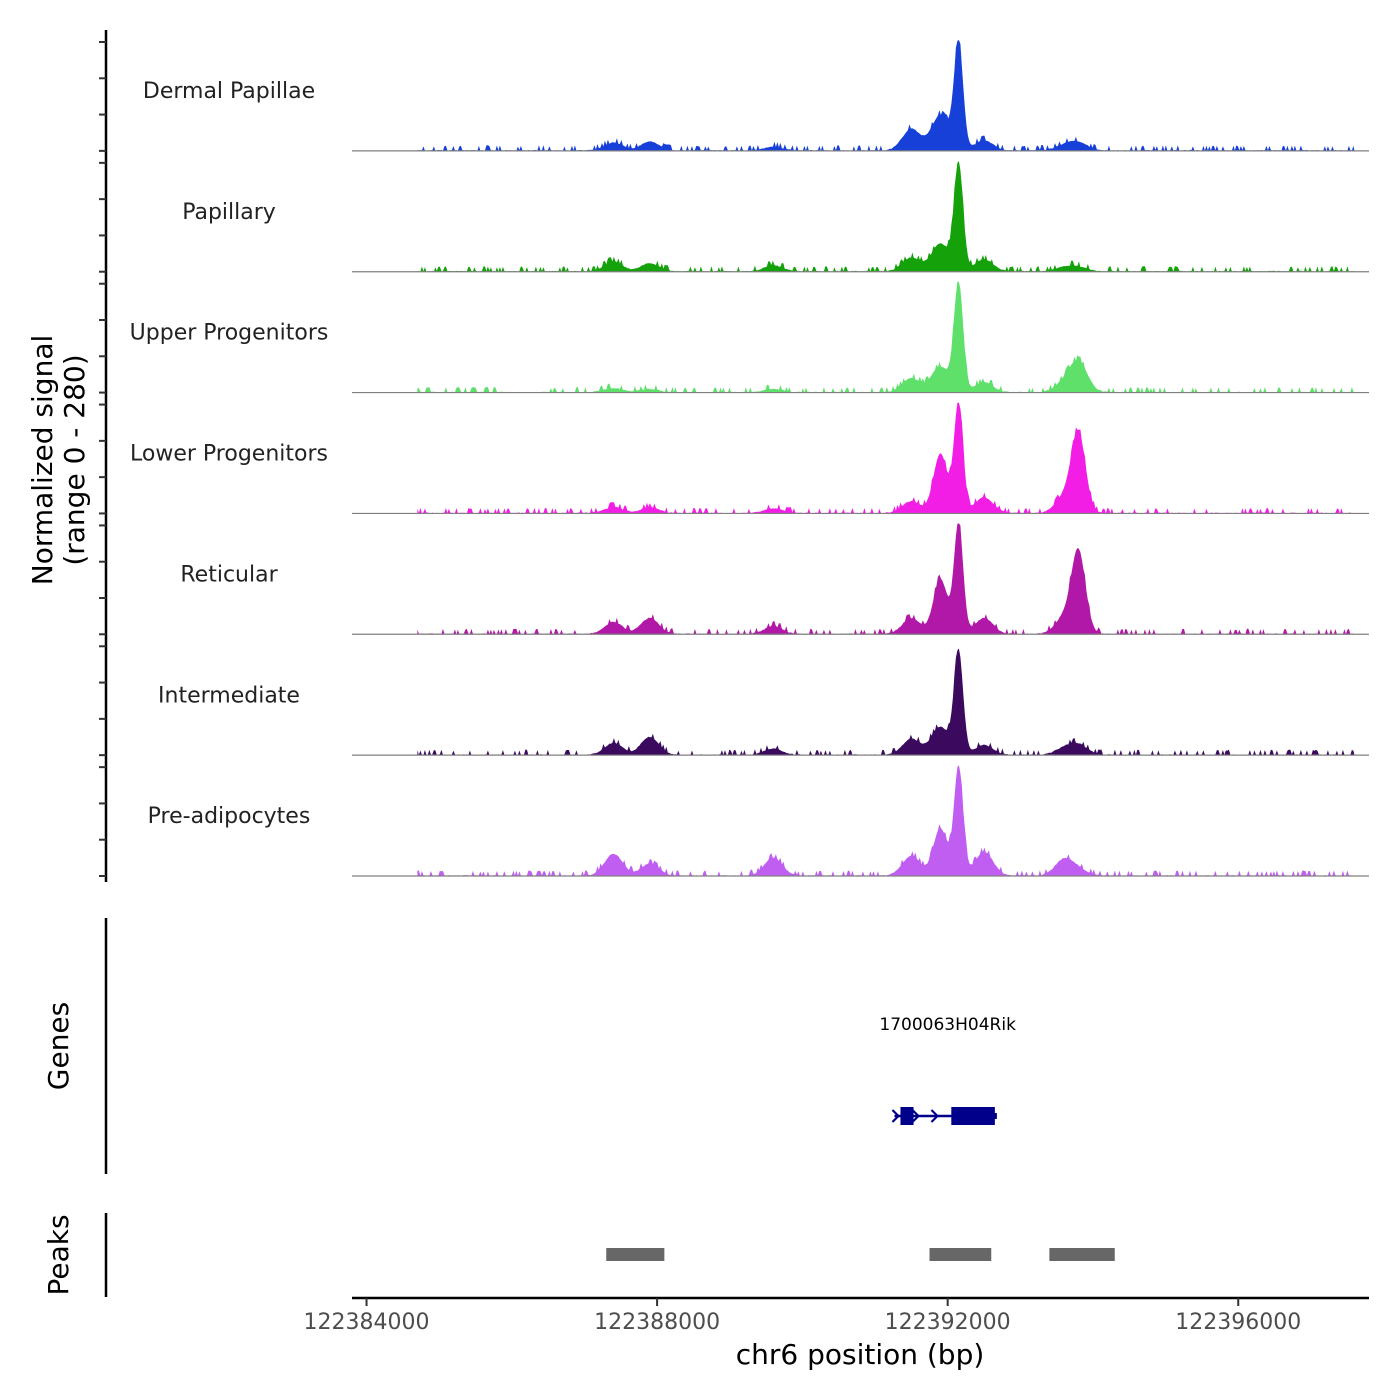 The height and width of the screenshot is (1400, 1400). Describe the element at coordinates (229, 695) in the screenshot. I see `track-label-6: Intermediate` at that location.